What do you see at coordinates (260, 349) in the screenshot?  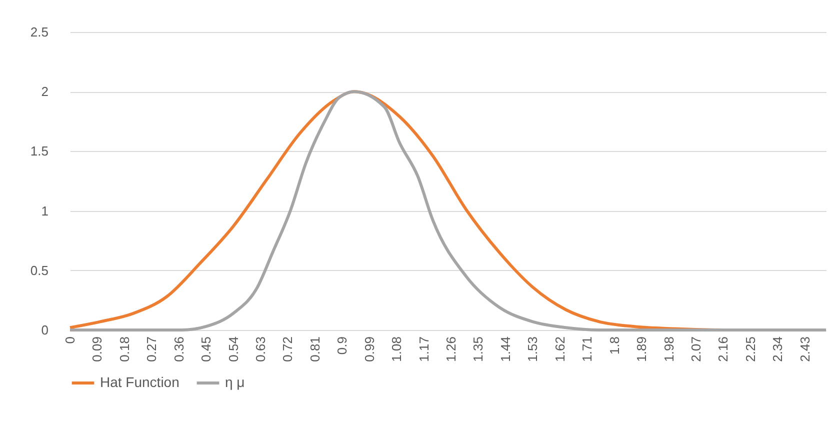 I see `x-tick-label: 0.63` at bounding box center [260, 349].